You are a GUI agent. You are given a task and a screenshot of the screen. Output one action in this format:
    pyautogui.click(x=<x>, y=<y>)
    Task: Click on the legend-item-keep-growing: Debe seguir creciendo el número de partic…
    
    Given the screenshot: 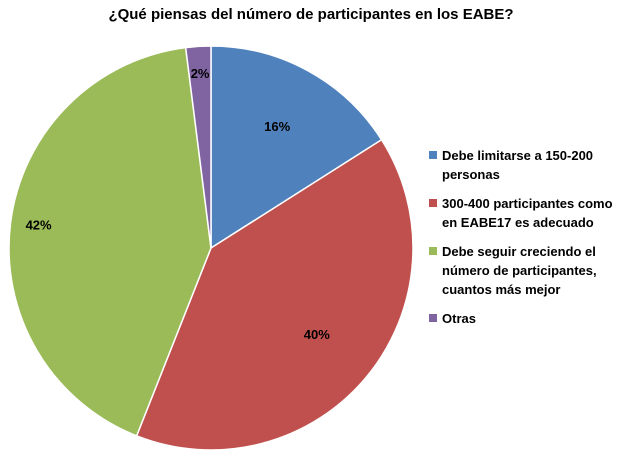 What is the action you would take?
    pyautogui.click(x=531, y=270)
    